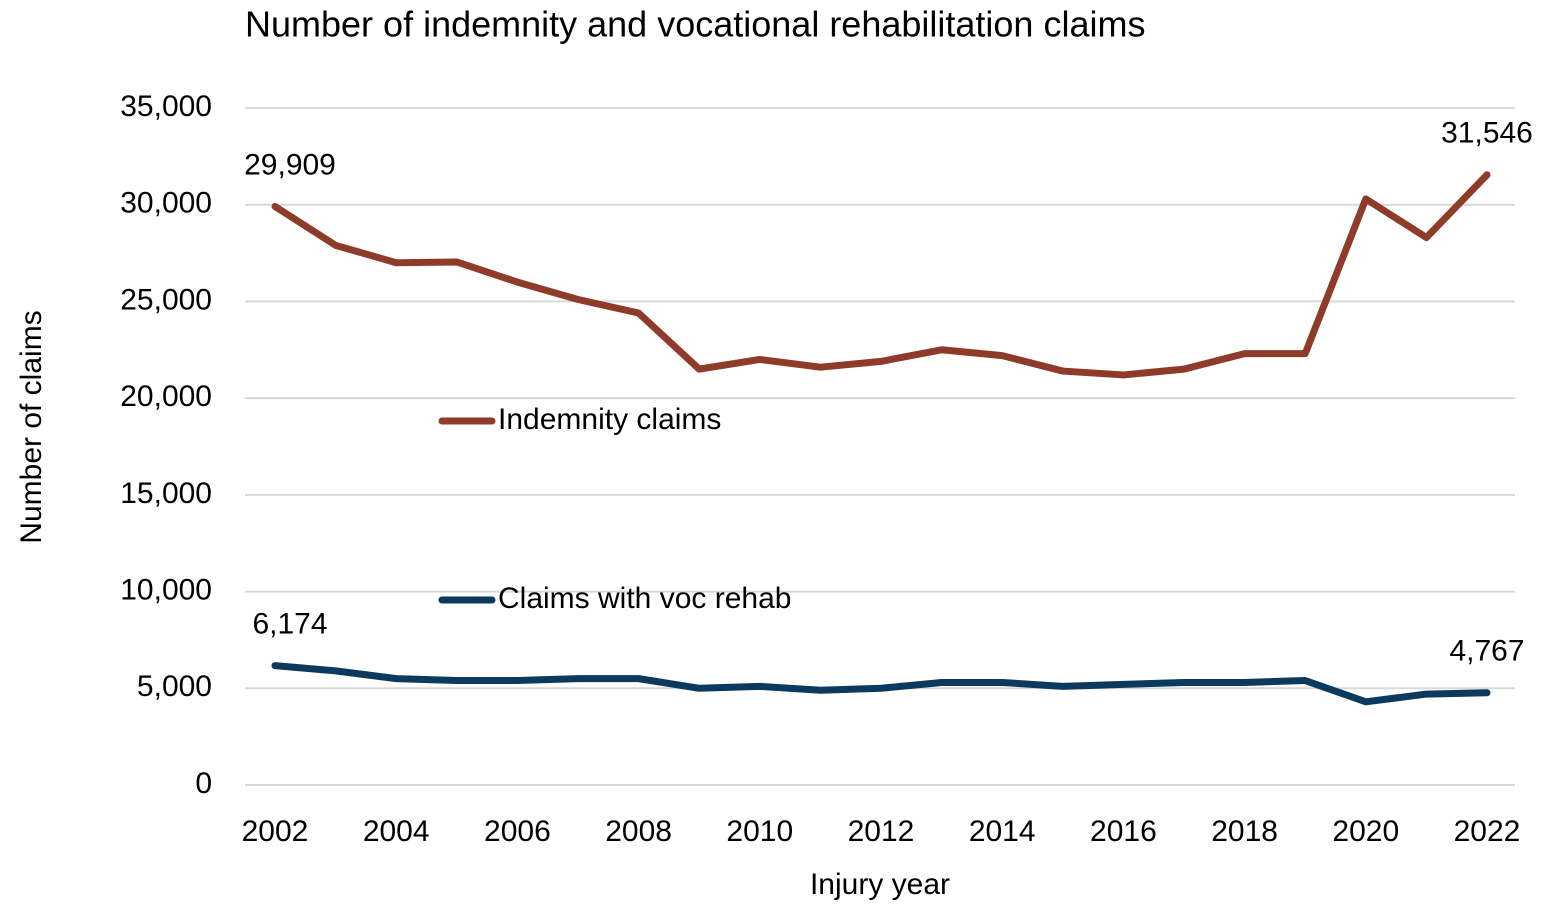 The width and height of the screenshot is (1545, 905). What do you see at coordinates (1486, 651) in the screenshot?
I see `data-label: 4,767` at bounding box center [1486, 651].